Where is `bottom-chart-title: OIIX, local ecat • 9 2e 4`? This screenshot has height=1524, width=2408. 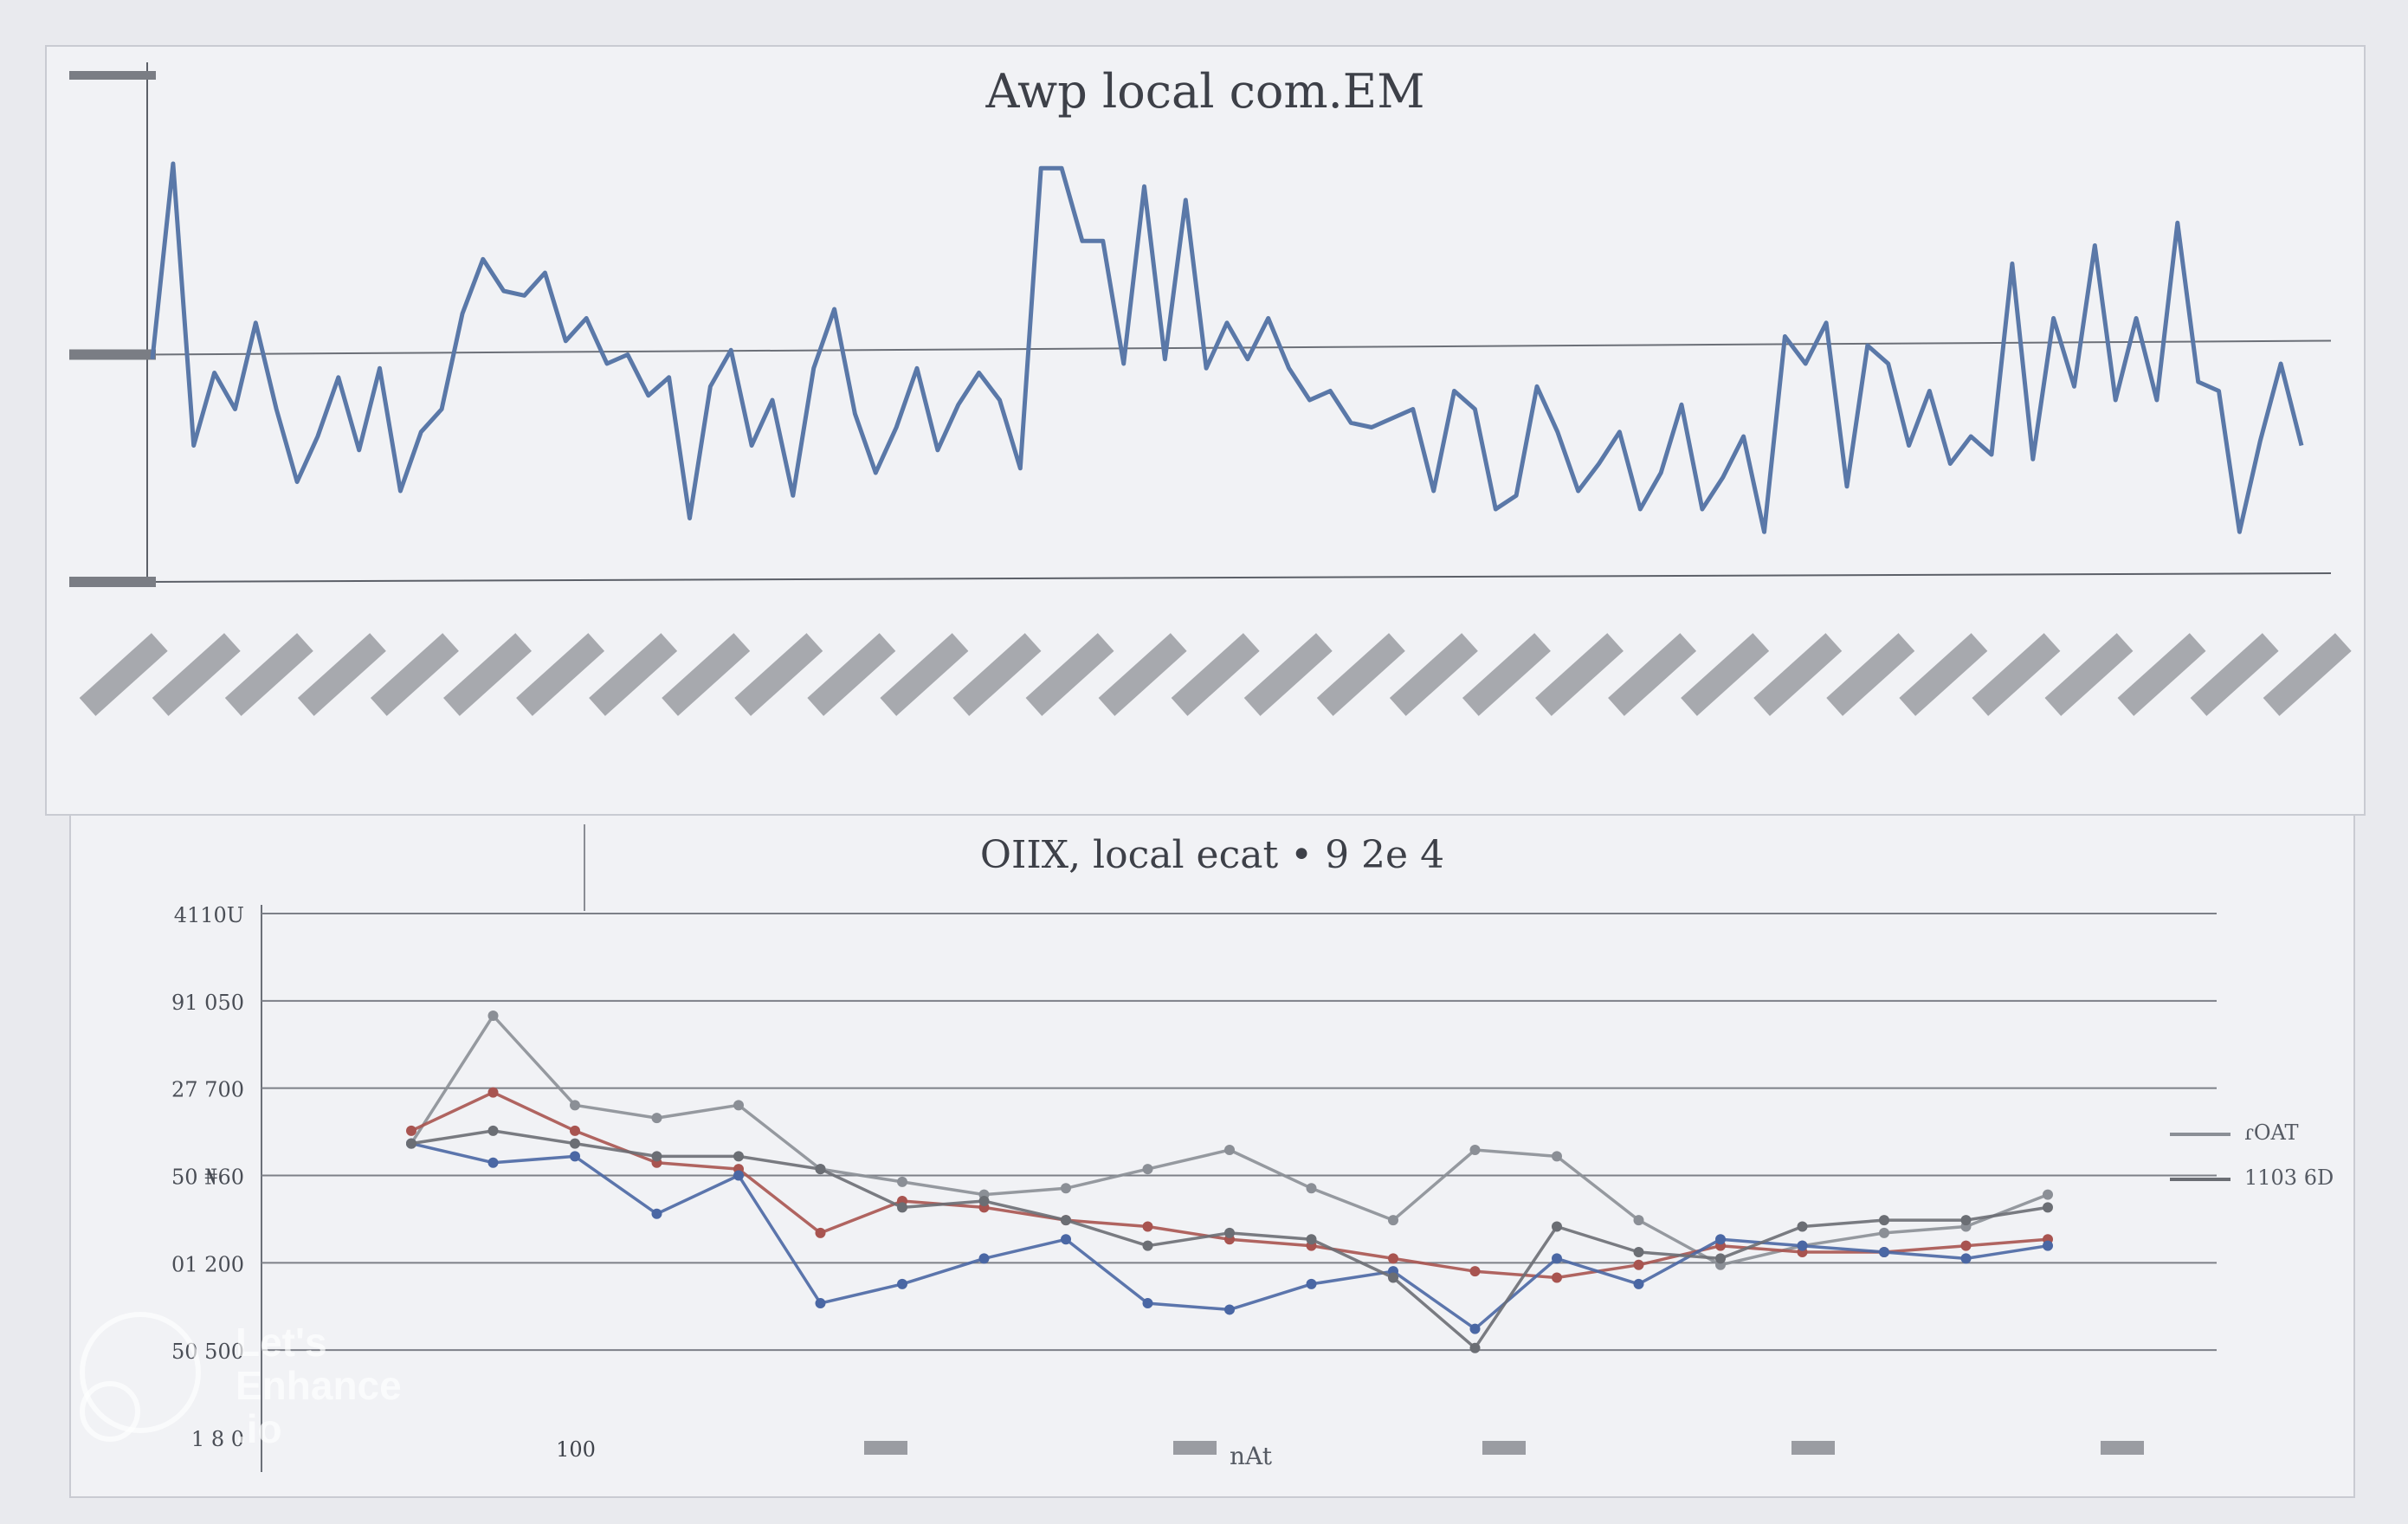 bottom-chart-title: OIIX, local ecat • 9 2e 4 is located at coordinates (1212, 855).